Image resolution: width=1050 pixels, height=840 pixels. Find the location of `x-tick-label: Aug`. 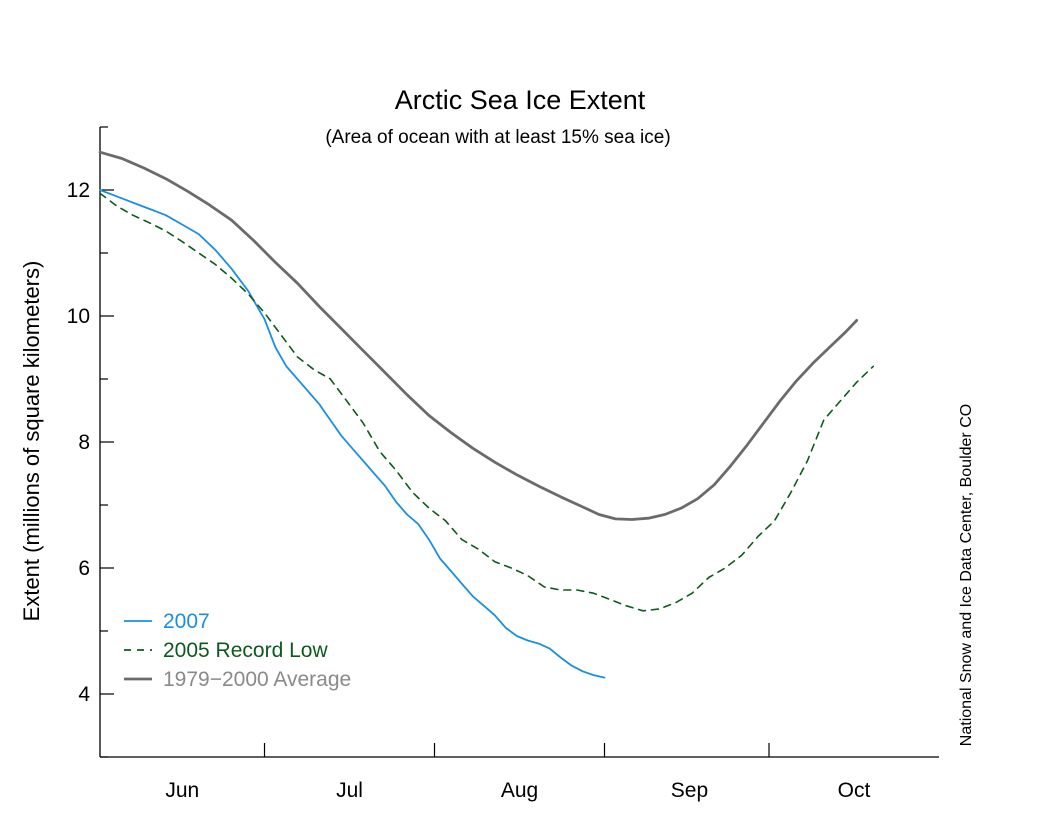

x-tick-label: Aug is located at coordinates (519, 790).